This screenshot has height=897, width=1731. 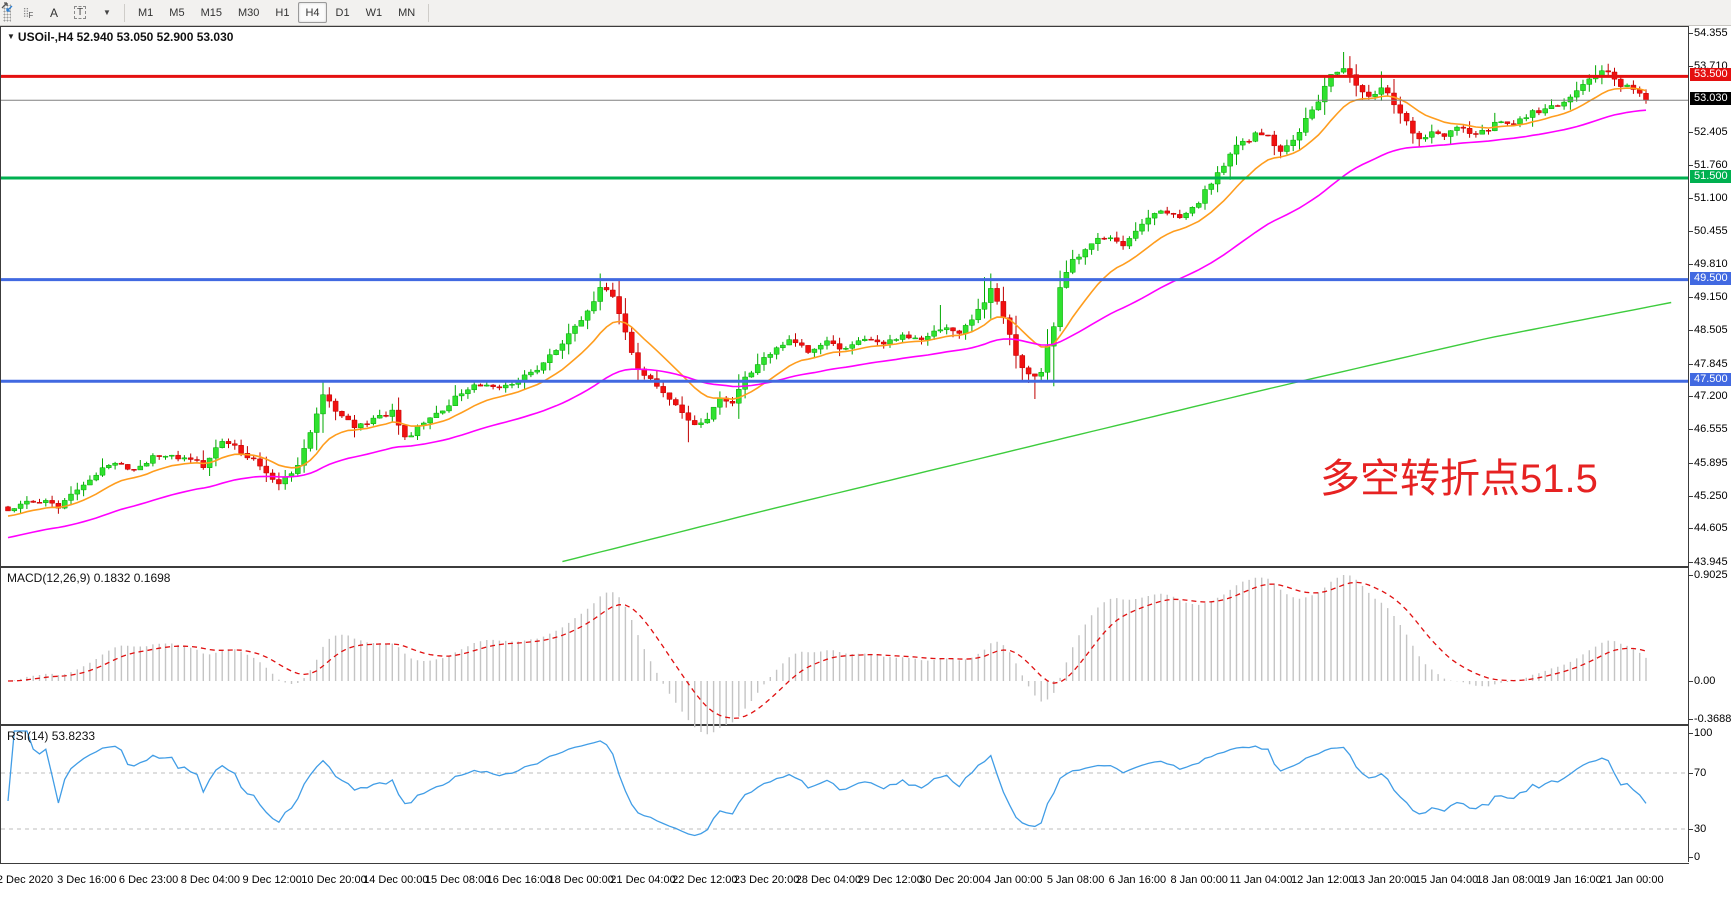 What do you see at coordinates (1708, 396) in the screenshot?
I see `price-tick: 47.200` at bounding box center [1708, 396].